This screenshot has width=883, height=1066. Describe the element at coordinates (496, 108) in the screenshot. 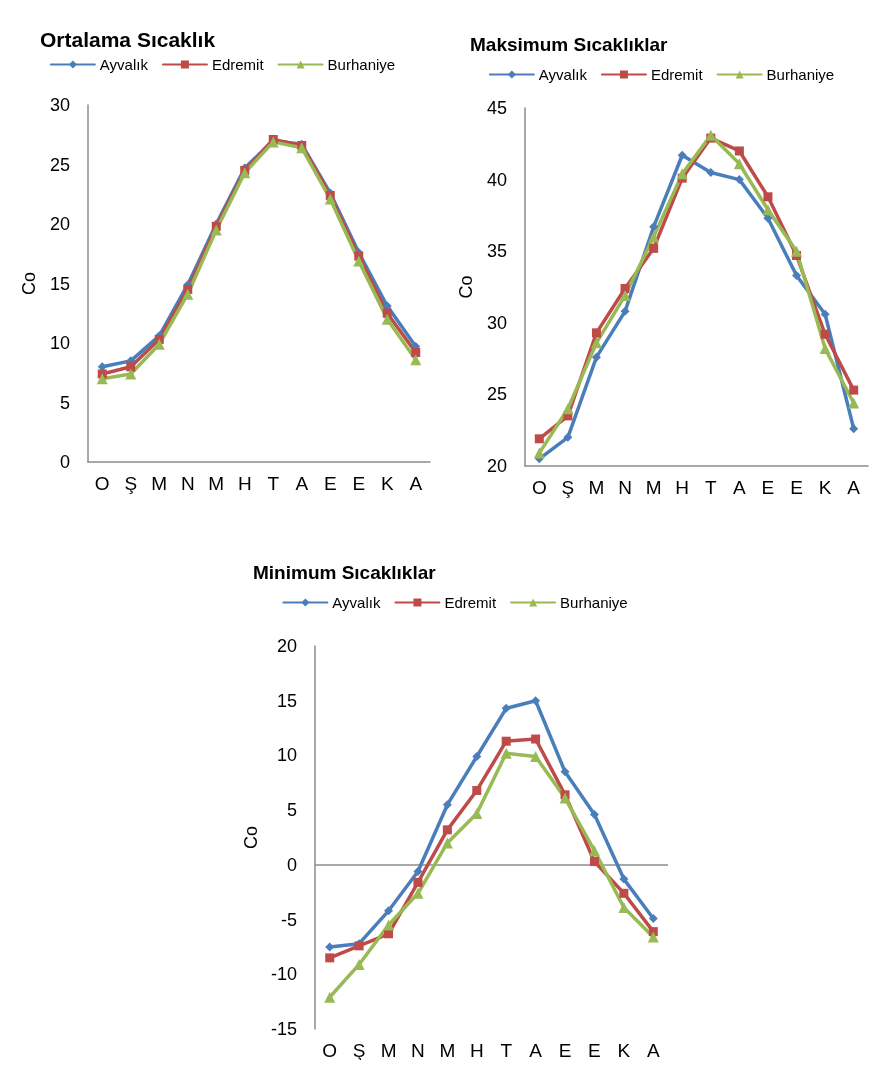

I see `y-tick-label: 45` at that location.